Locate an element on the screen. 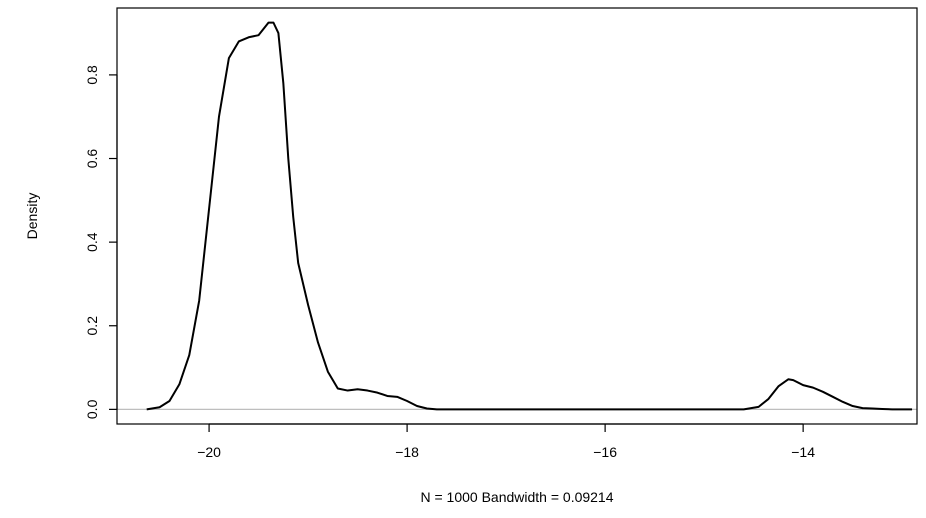 The height and width of the screenshot is (518, 926). y-tick-label: 0.0 is located at coordinates (92, 409).